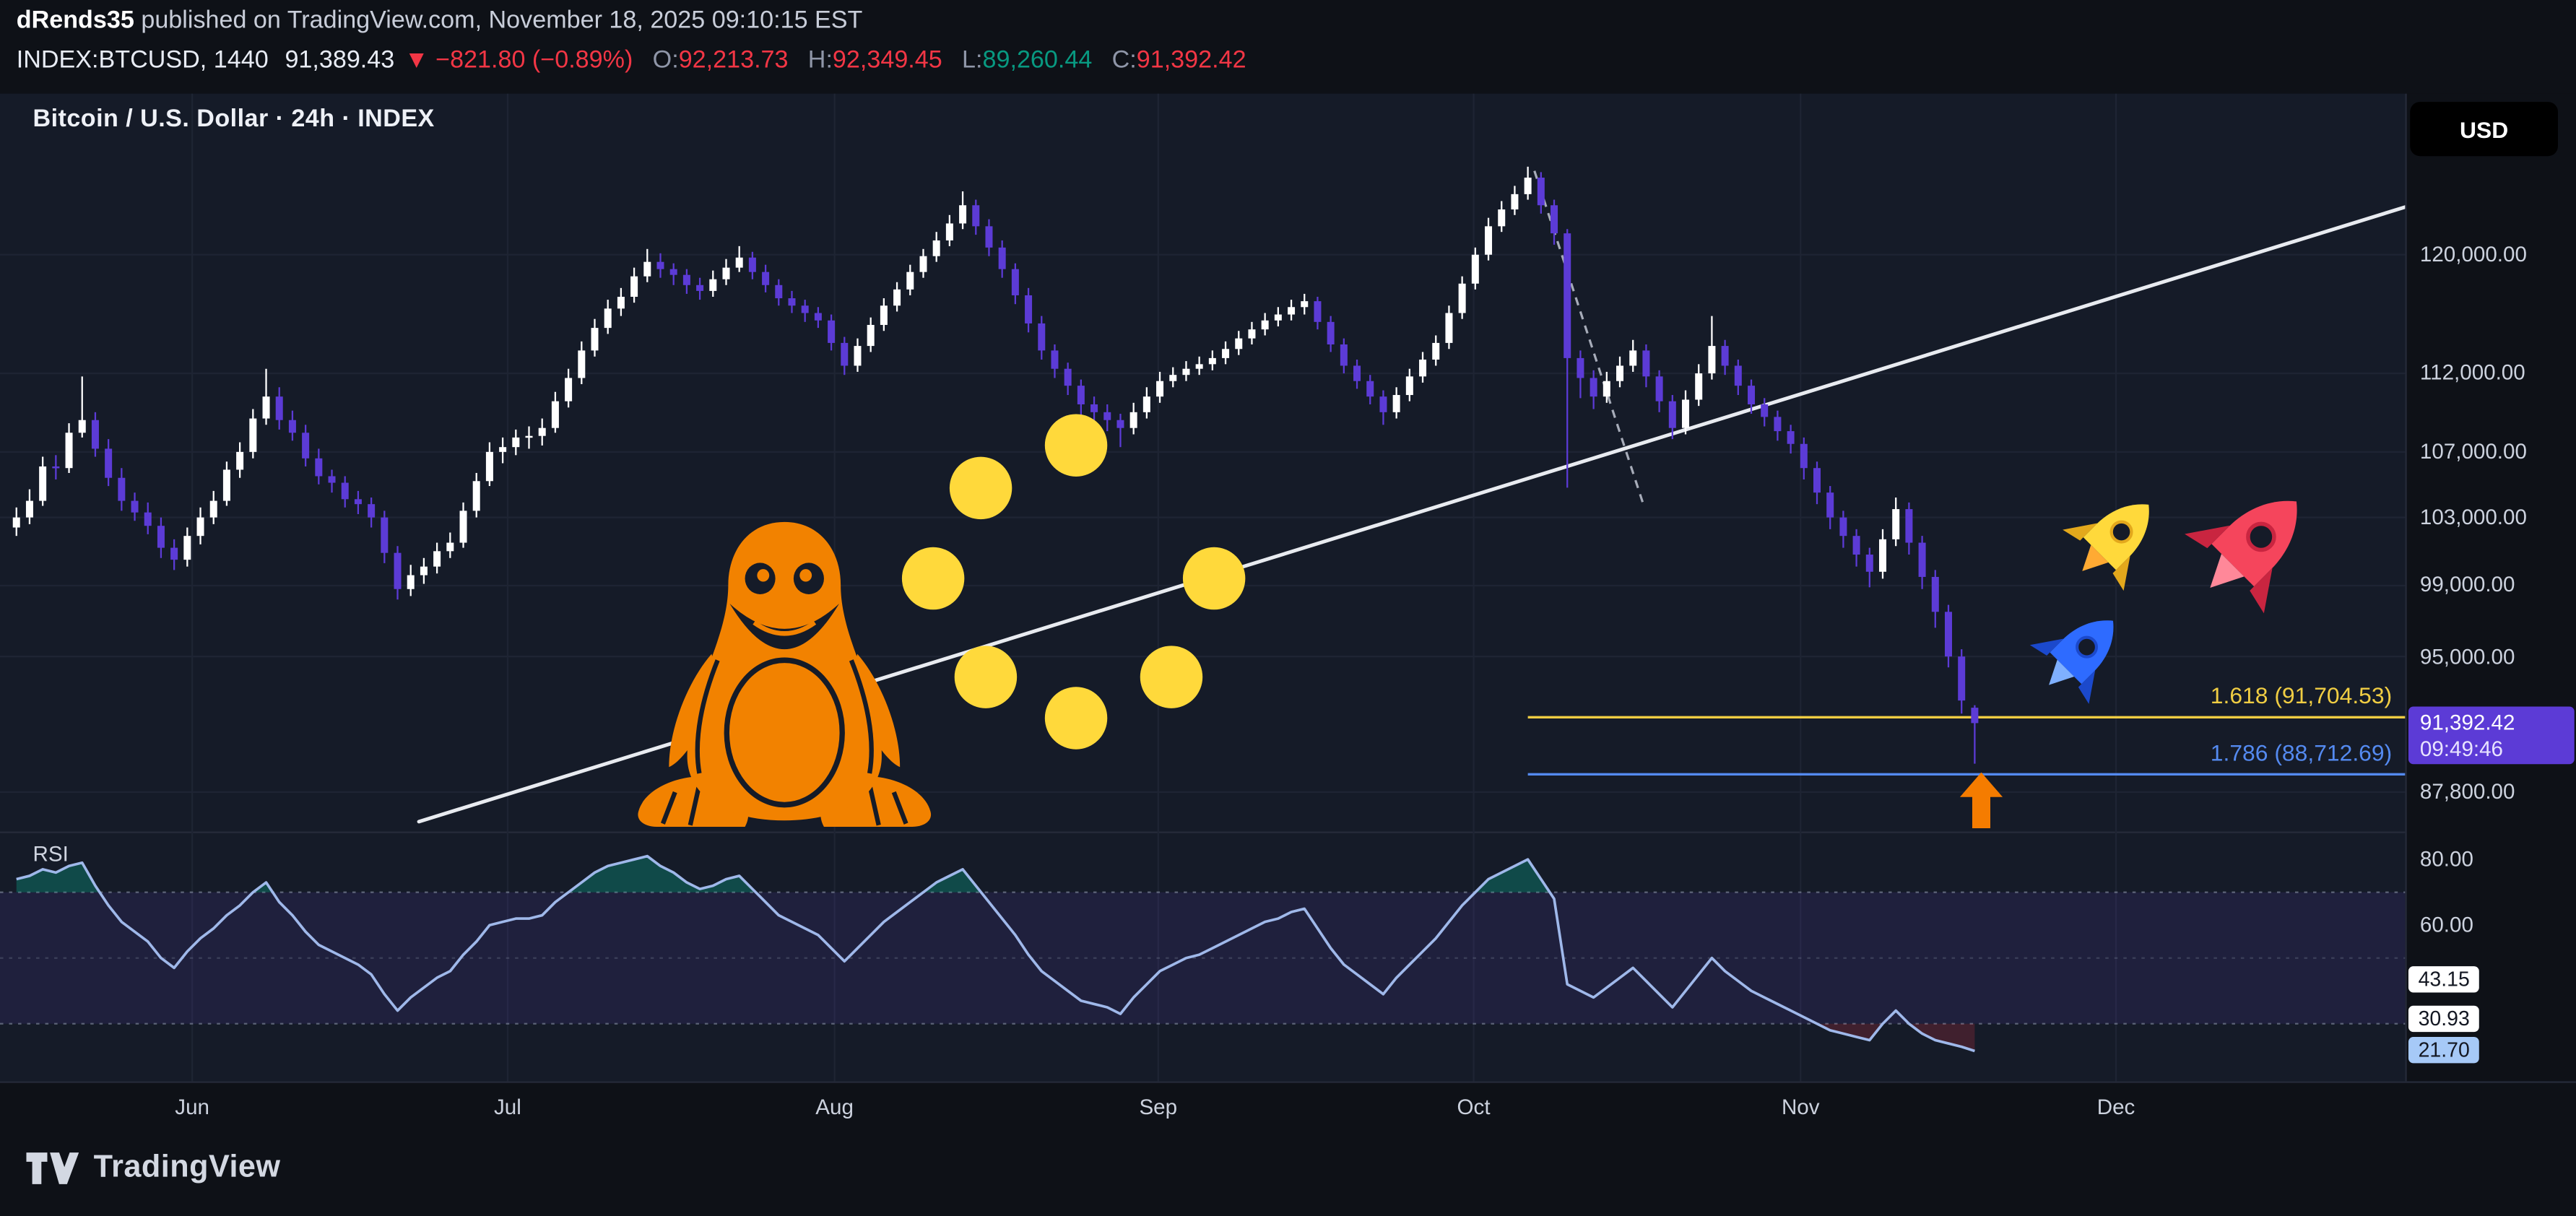 The width and height of the screenshot is (2576, 1216). Describe the element at coordinates (2301, 752) in the screenshot. I see `fib-label: 1.786 (88,712.69)` at that location.